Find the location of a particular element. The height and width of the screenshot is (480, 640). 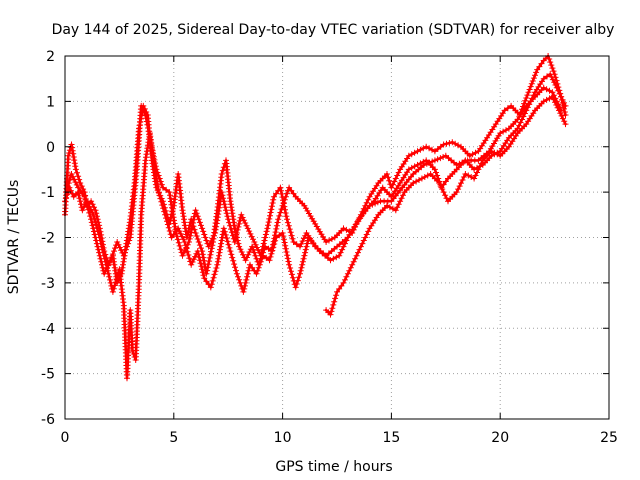

x-tick-label: 10 is located at coordinates (283, 438).